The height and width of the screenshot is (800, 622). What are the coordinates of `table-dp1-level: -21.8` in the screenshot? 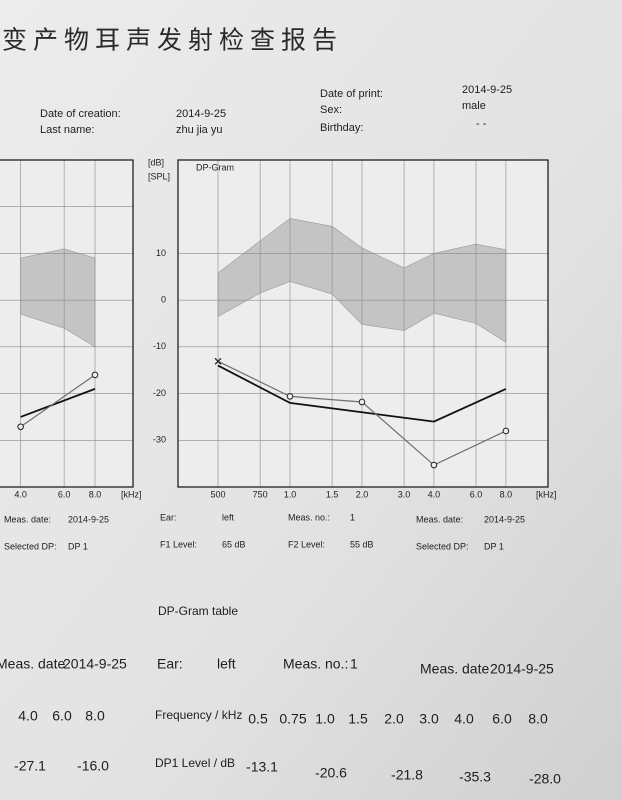 It's located at (407, 775).